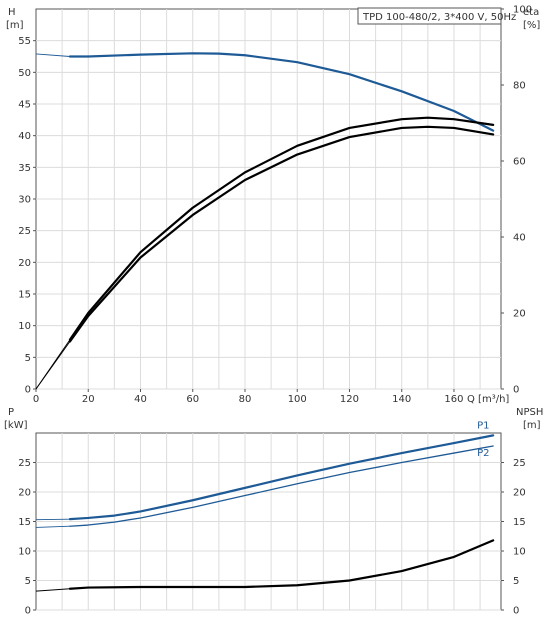  What do you see at coordinates (483, 453) in the screenshot?
I see `series-label-p2: P2` at bounding box center [483, 453].